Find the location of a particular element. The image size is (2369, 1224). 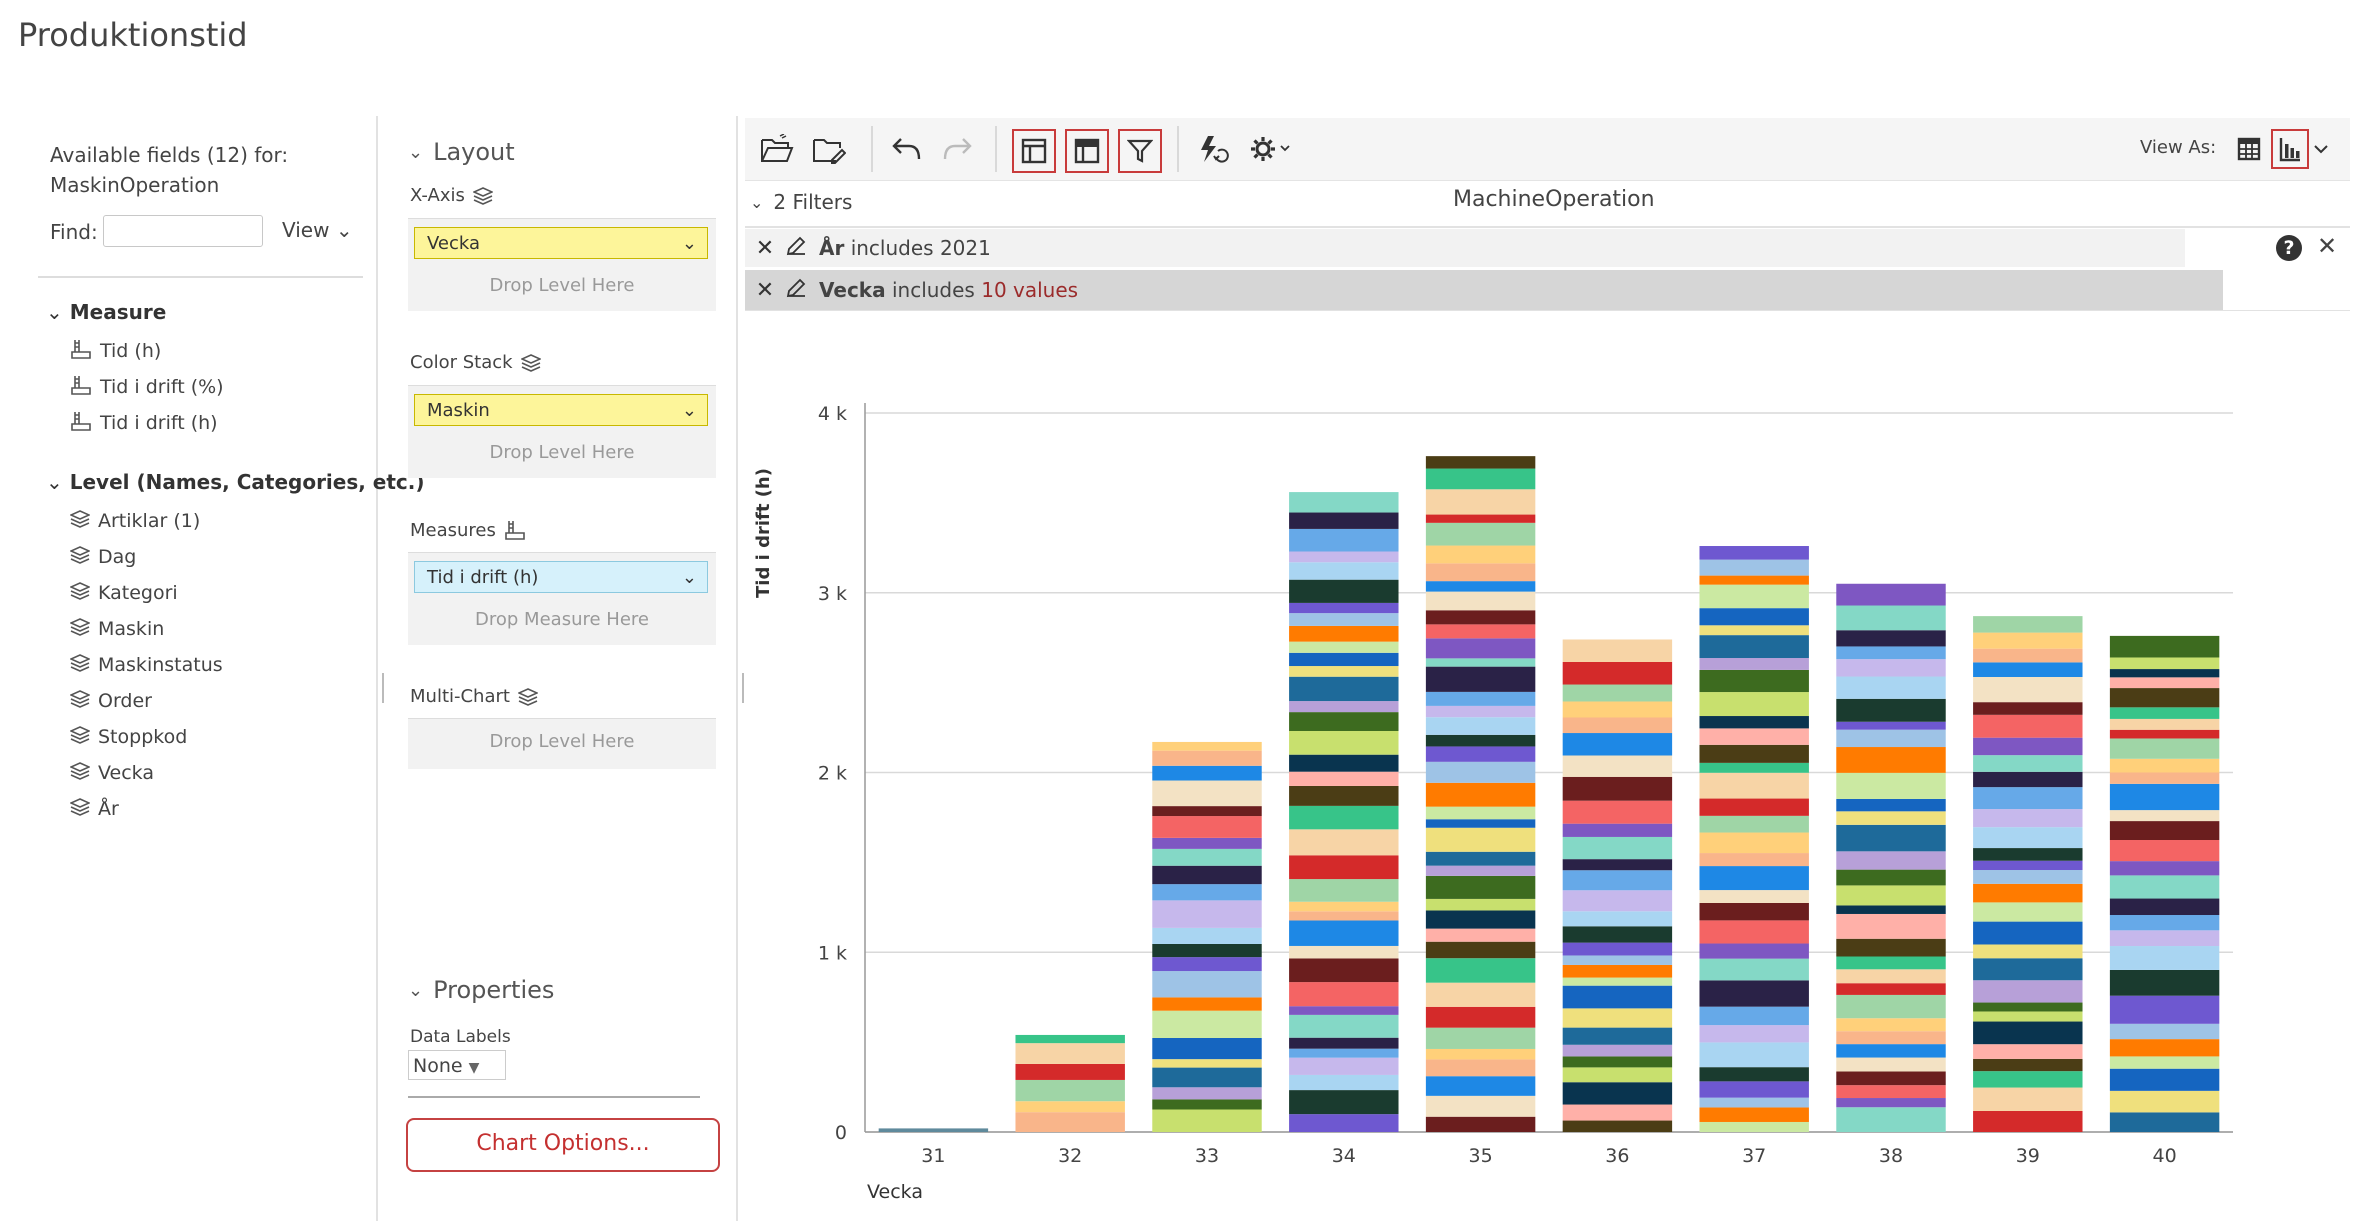

field-item: Maskin is located at coordinates (146, 629).